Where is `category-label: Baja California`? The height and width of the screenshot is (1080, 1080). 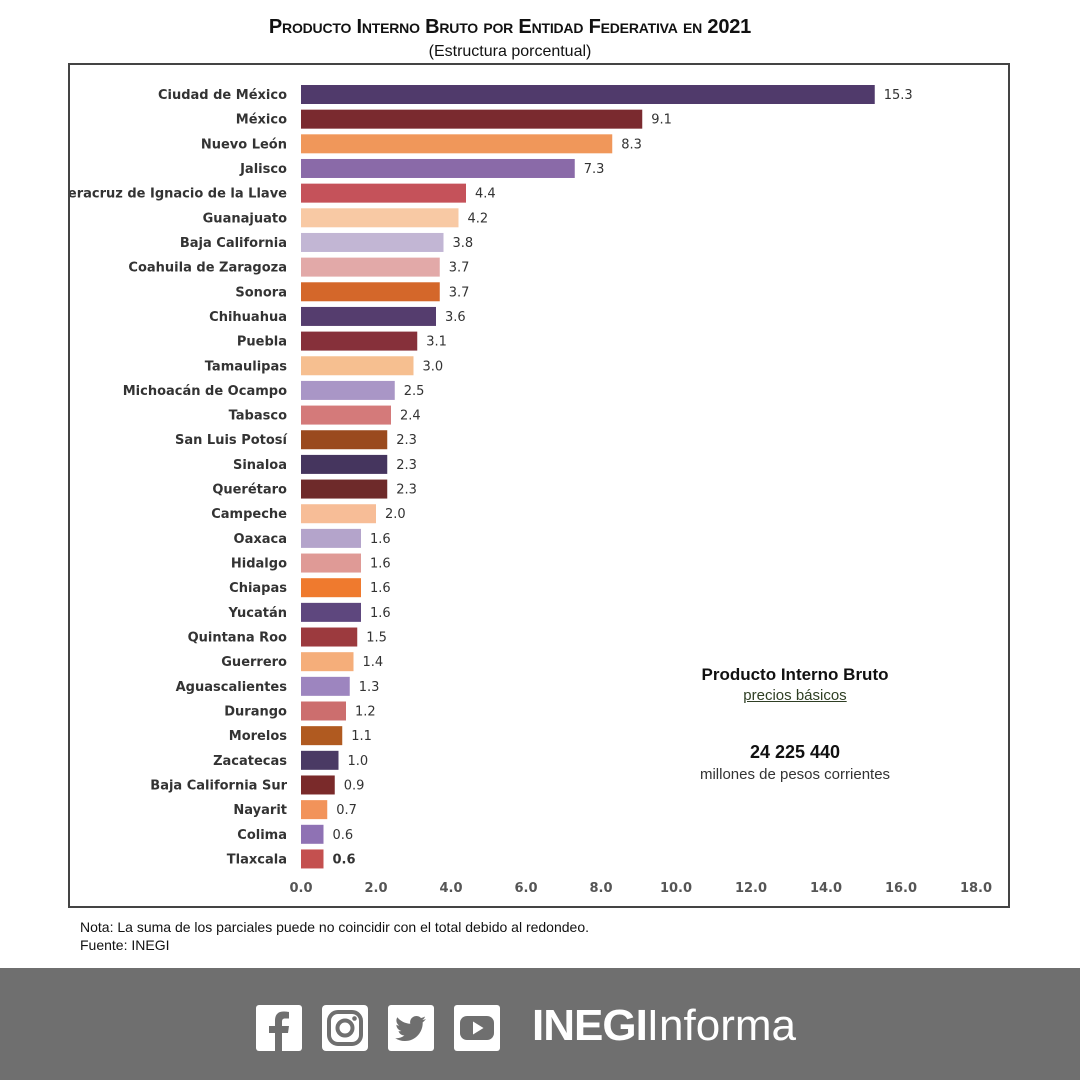 category-label: Baja California is located at coordinates (233, 243).